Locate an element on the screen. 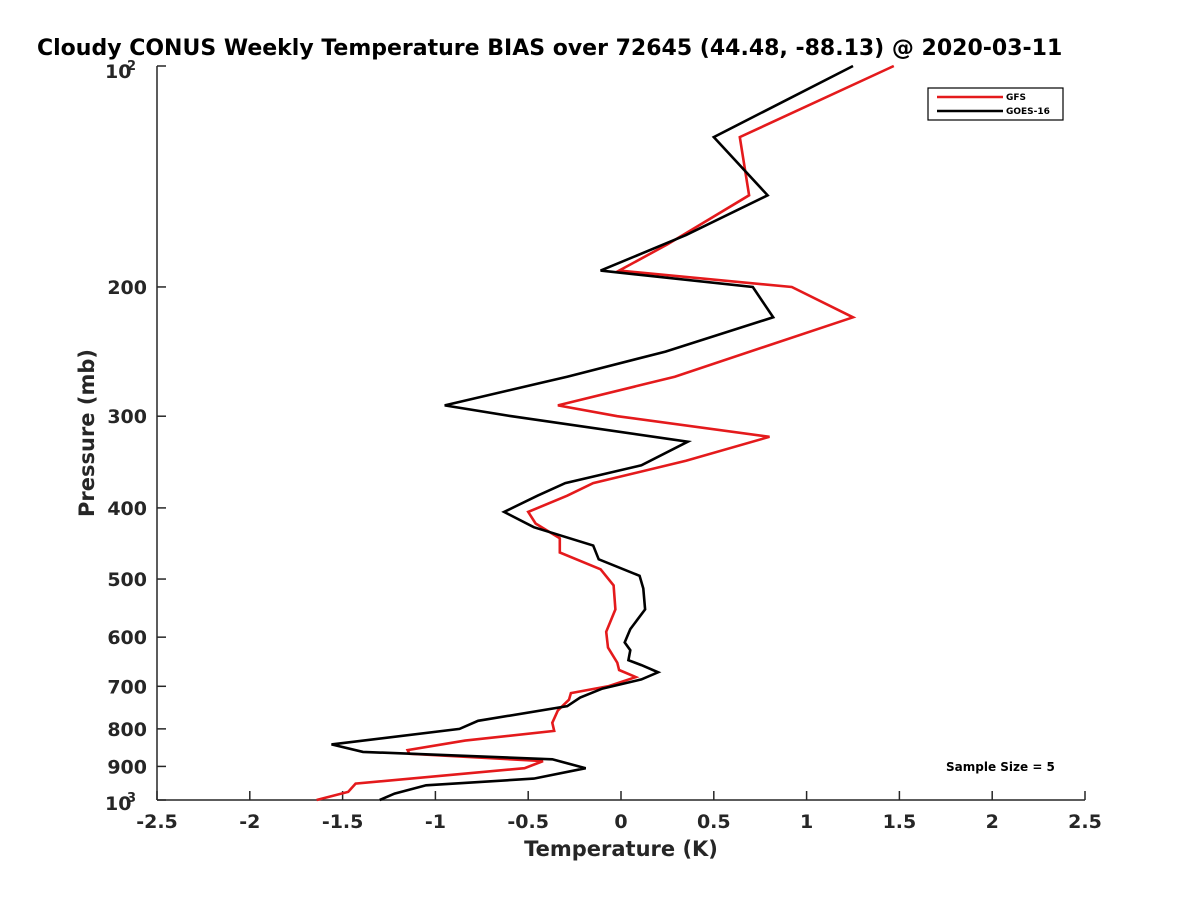 Image resolution: width=1200 pixels, height=900 pixels. y-tick-base-top: 10 is located at coordinates (118, 72).